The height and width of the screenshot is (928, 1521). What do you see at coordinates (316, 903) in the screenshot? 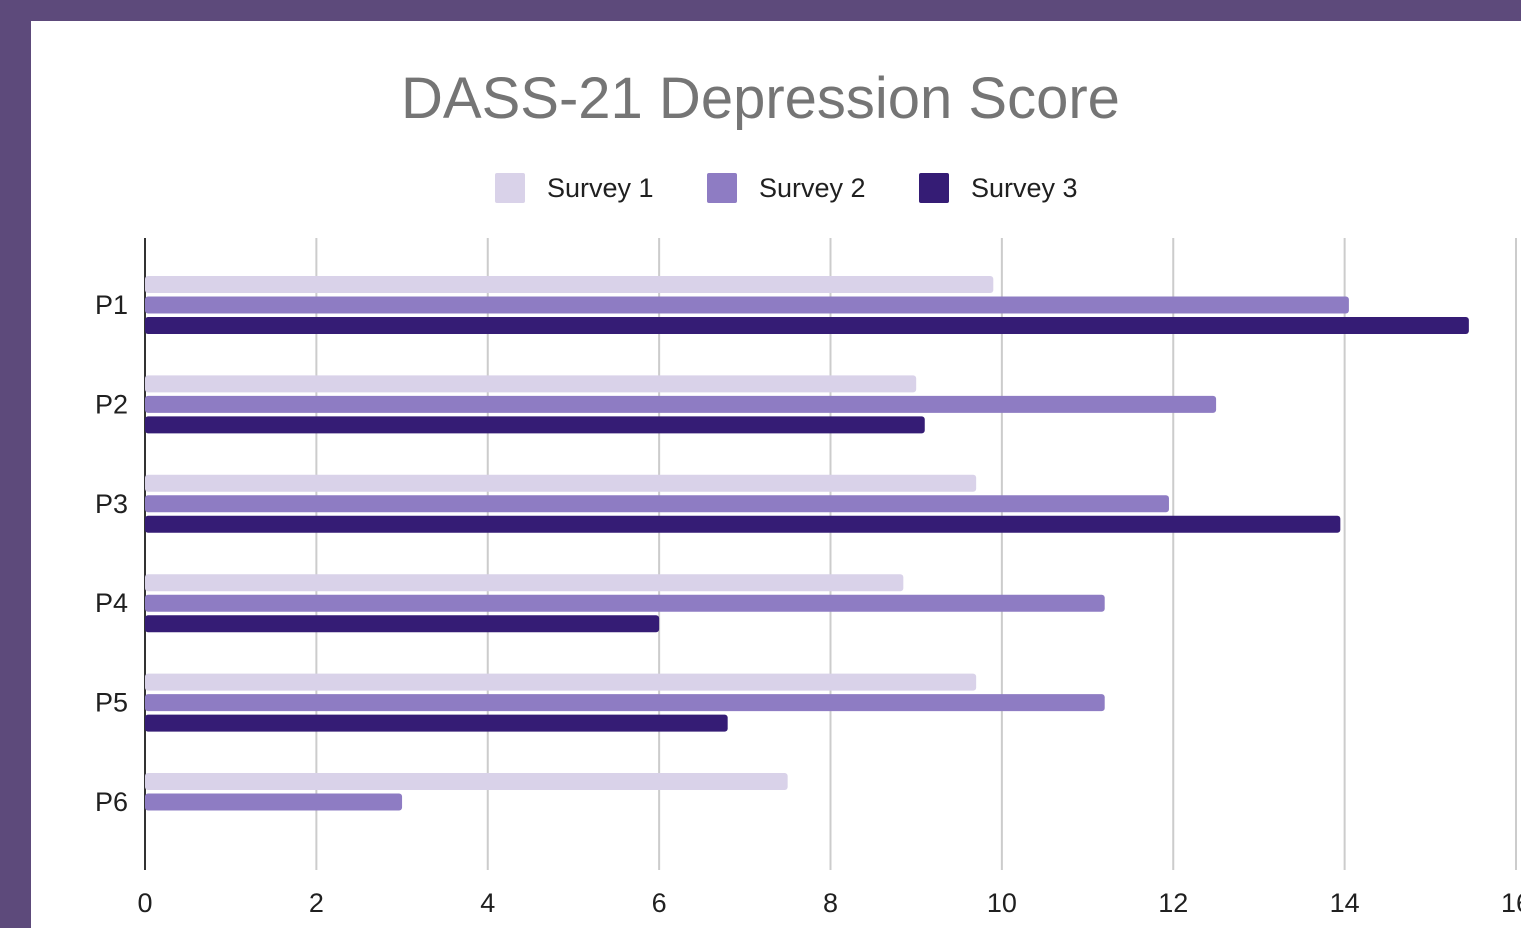
I see `x-tick-label-2: 2` at bounding box center [316, 903].